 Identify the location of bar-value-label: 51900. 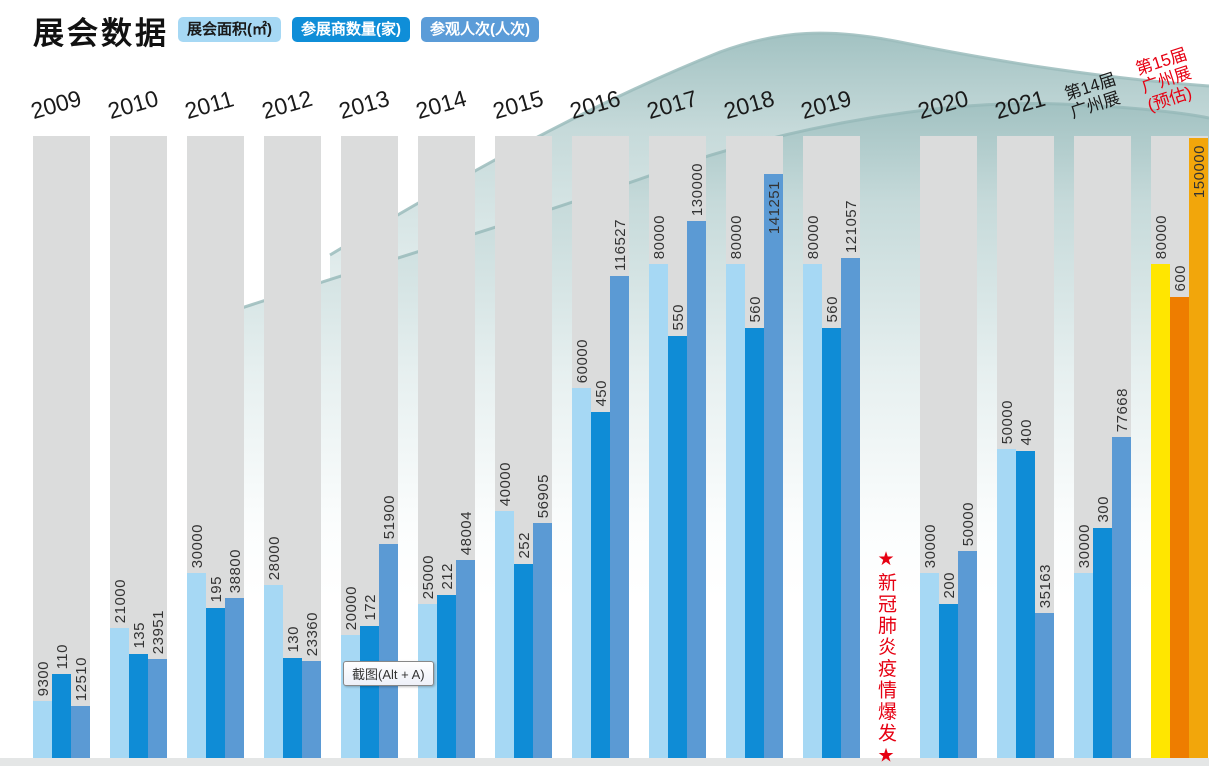
(389, 516).